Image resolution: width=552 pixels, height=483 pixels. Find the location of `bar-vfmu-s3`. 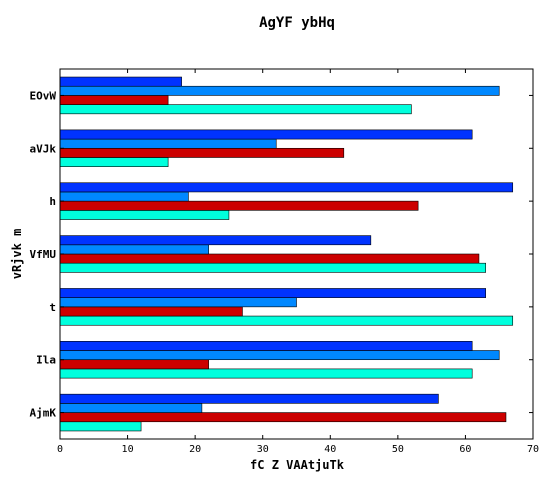

bar-vfmu-s3 is located at coordinates (134, 249).